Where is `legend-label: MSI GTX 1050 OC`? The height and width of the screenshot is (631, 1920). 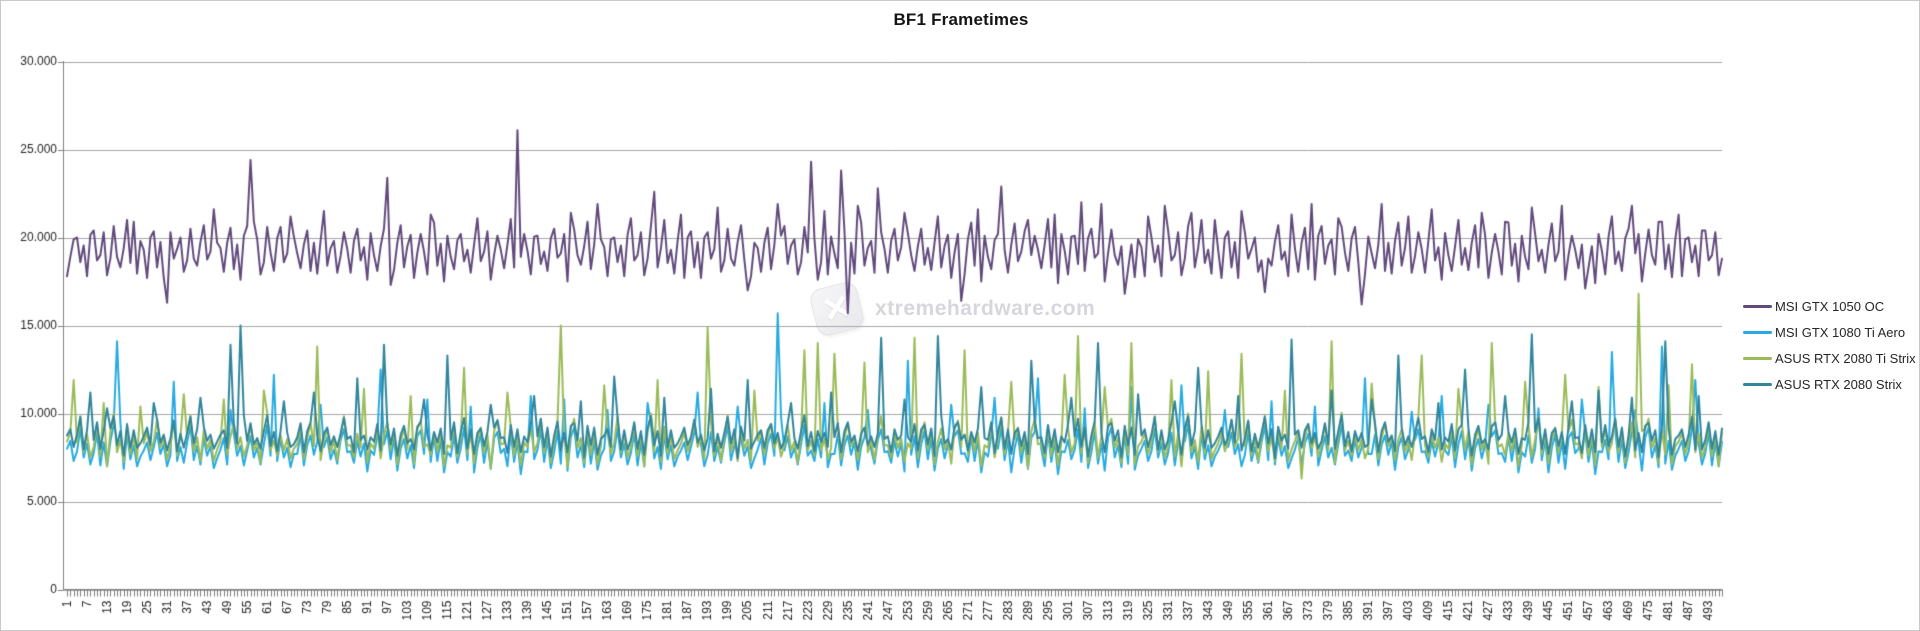
legend-label: MSI GTX 1050 OC is located at coordinates (1830, 306).